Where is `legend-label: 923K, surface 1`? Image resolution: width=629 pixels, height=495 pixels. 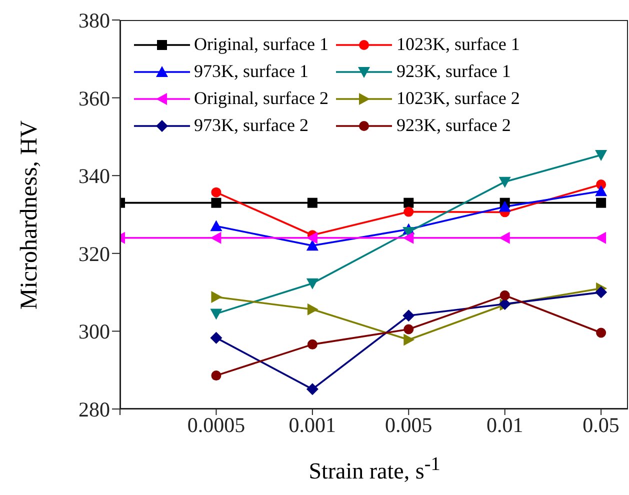 legend-label: 923K, surface 1 is located at coordinates (453, 71).